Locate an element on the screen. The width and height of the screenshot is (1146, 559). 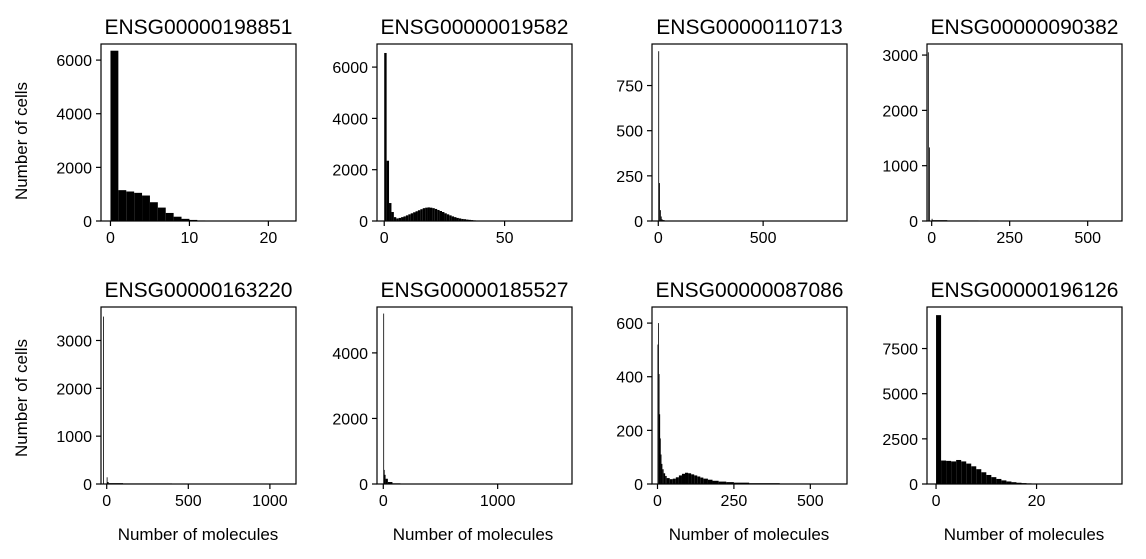
panel-7-ytick-label-3: 400 is located at coordinates (629, 378).